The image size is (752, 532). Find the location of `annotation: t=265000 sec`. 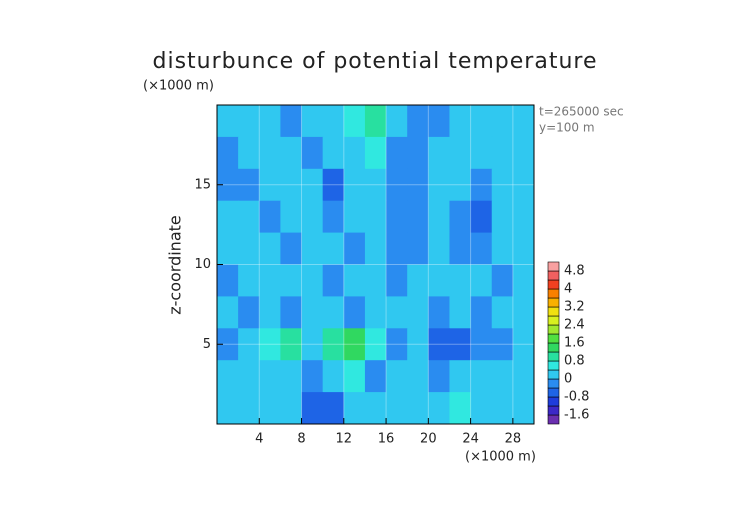

annotation: t=265000 sec is located at coordinates (581, 112).